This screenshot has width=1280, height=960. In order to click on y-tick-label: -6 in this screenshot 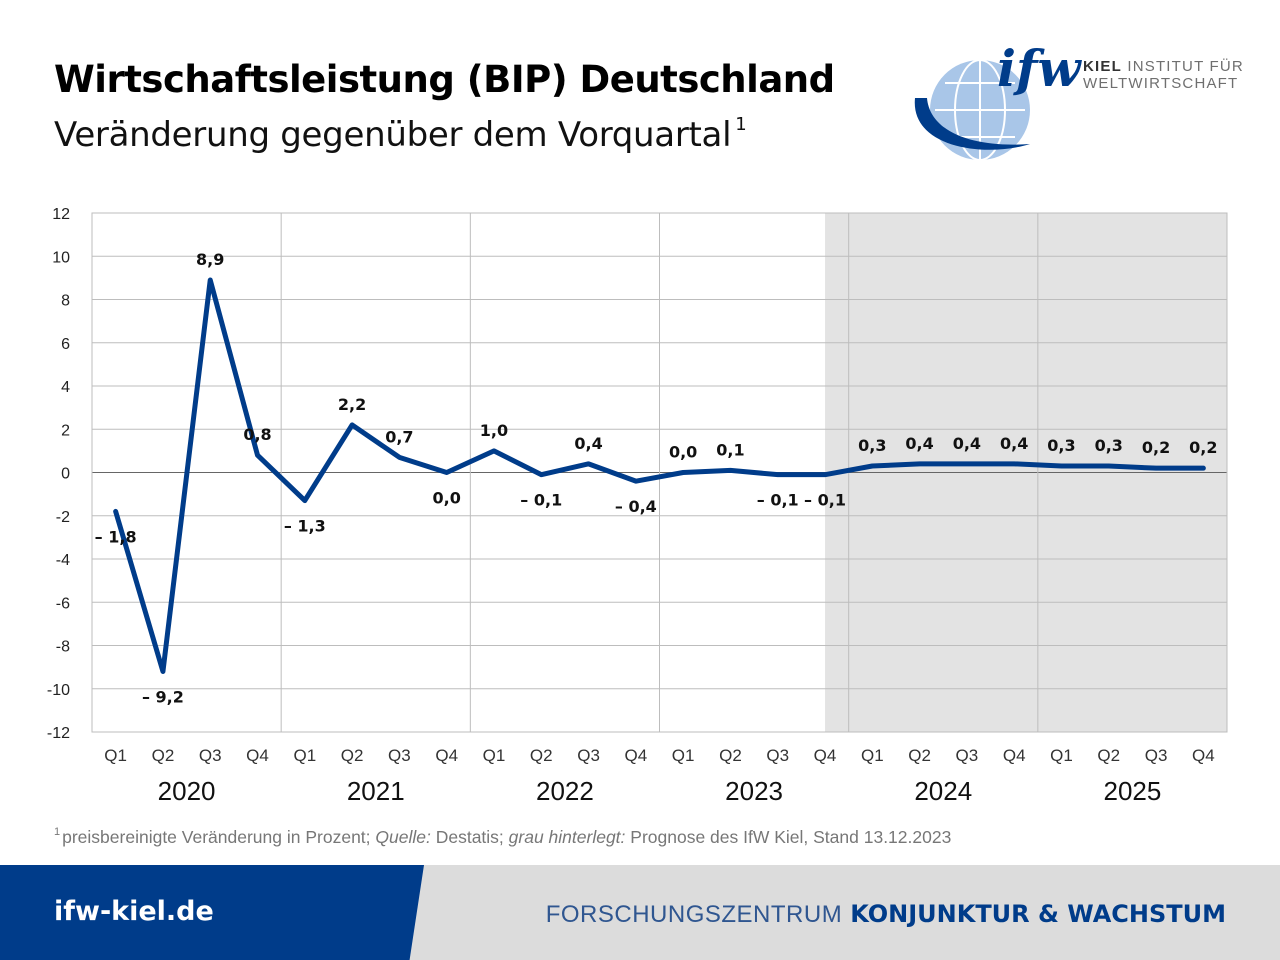, I will do `click(63, 603)`.